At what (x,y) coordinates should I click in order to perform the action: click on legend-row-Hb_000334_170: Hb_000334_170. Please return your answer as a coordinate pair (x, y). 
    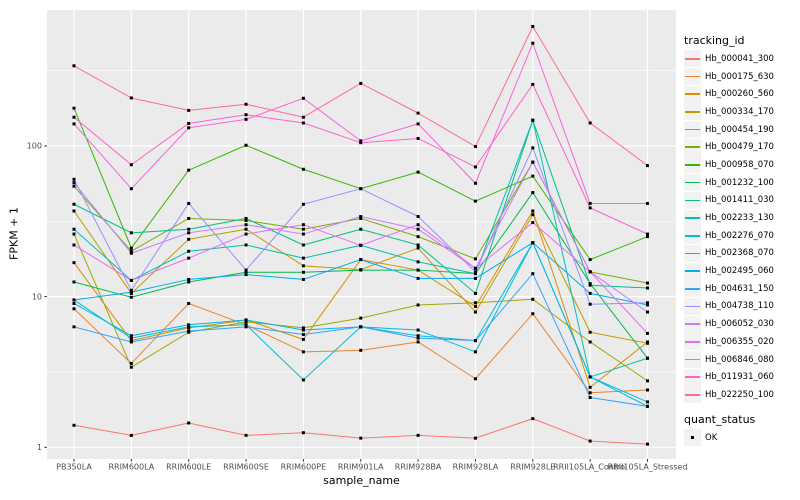
    Looking at the image, I should click on (741, 112).